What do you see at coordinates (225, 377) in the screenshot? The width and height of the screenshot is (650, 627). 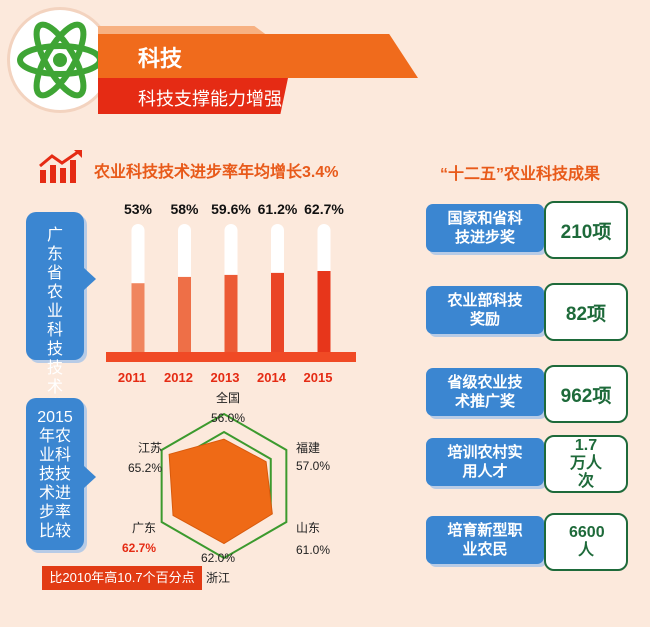 I see `bar-category-label: 2013` at bounding box center [225, 377].